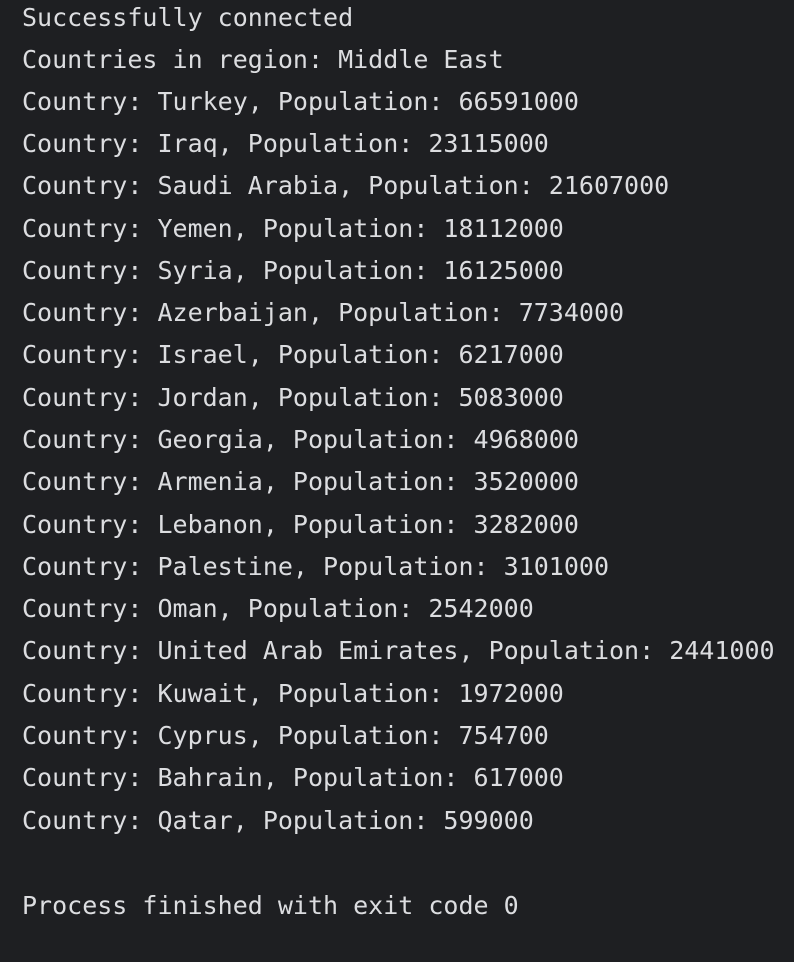 The height and width of the screenshot is (962, 794). Describe the element at coordinates (293, 228) in the screenshot. I see `output-line: Country: Yemen, Population: 18112000` at that location.